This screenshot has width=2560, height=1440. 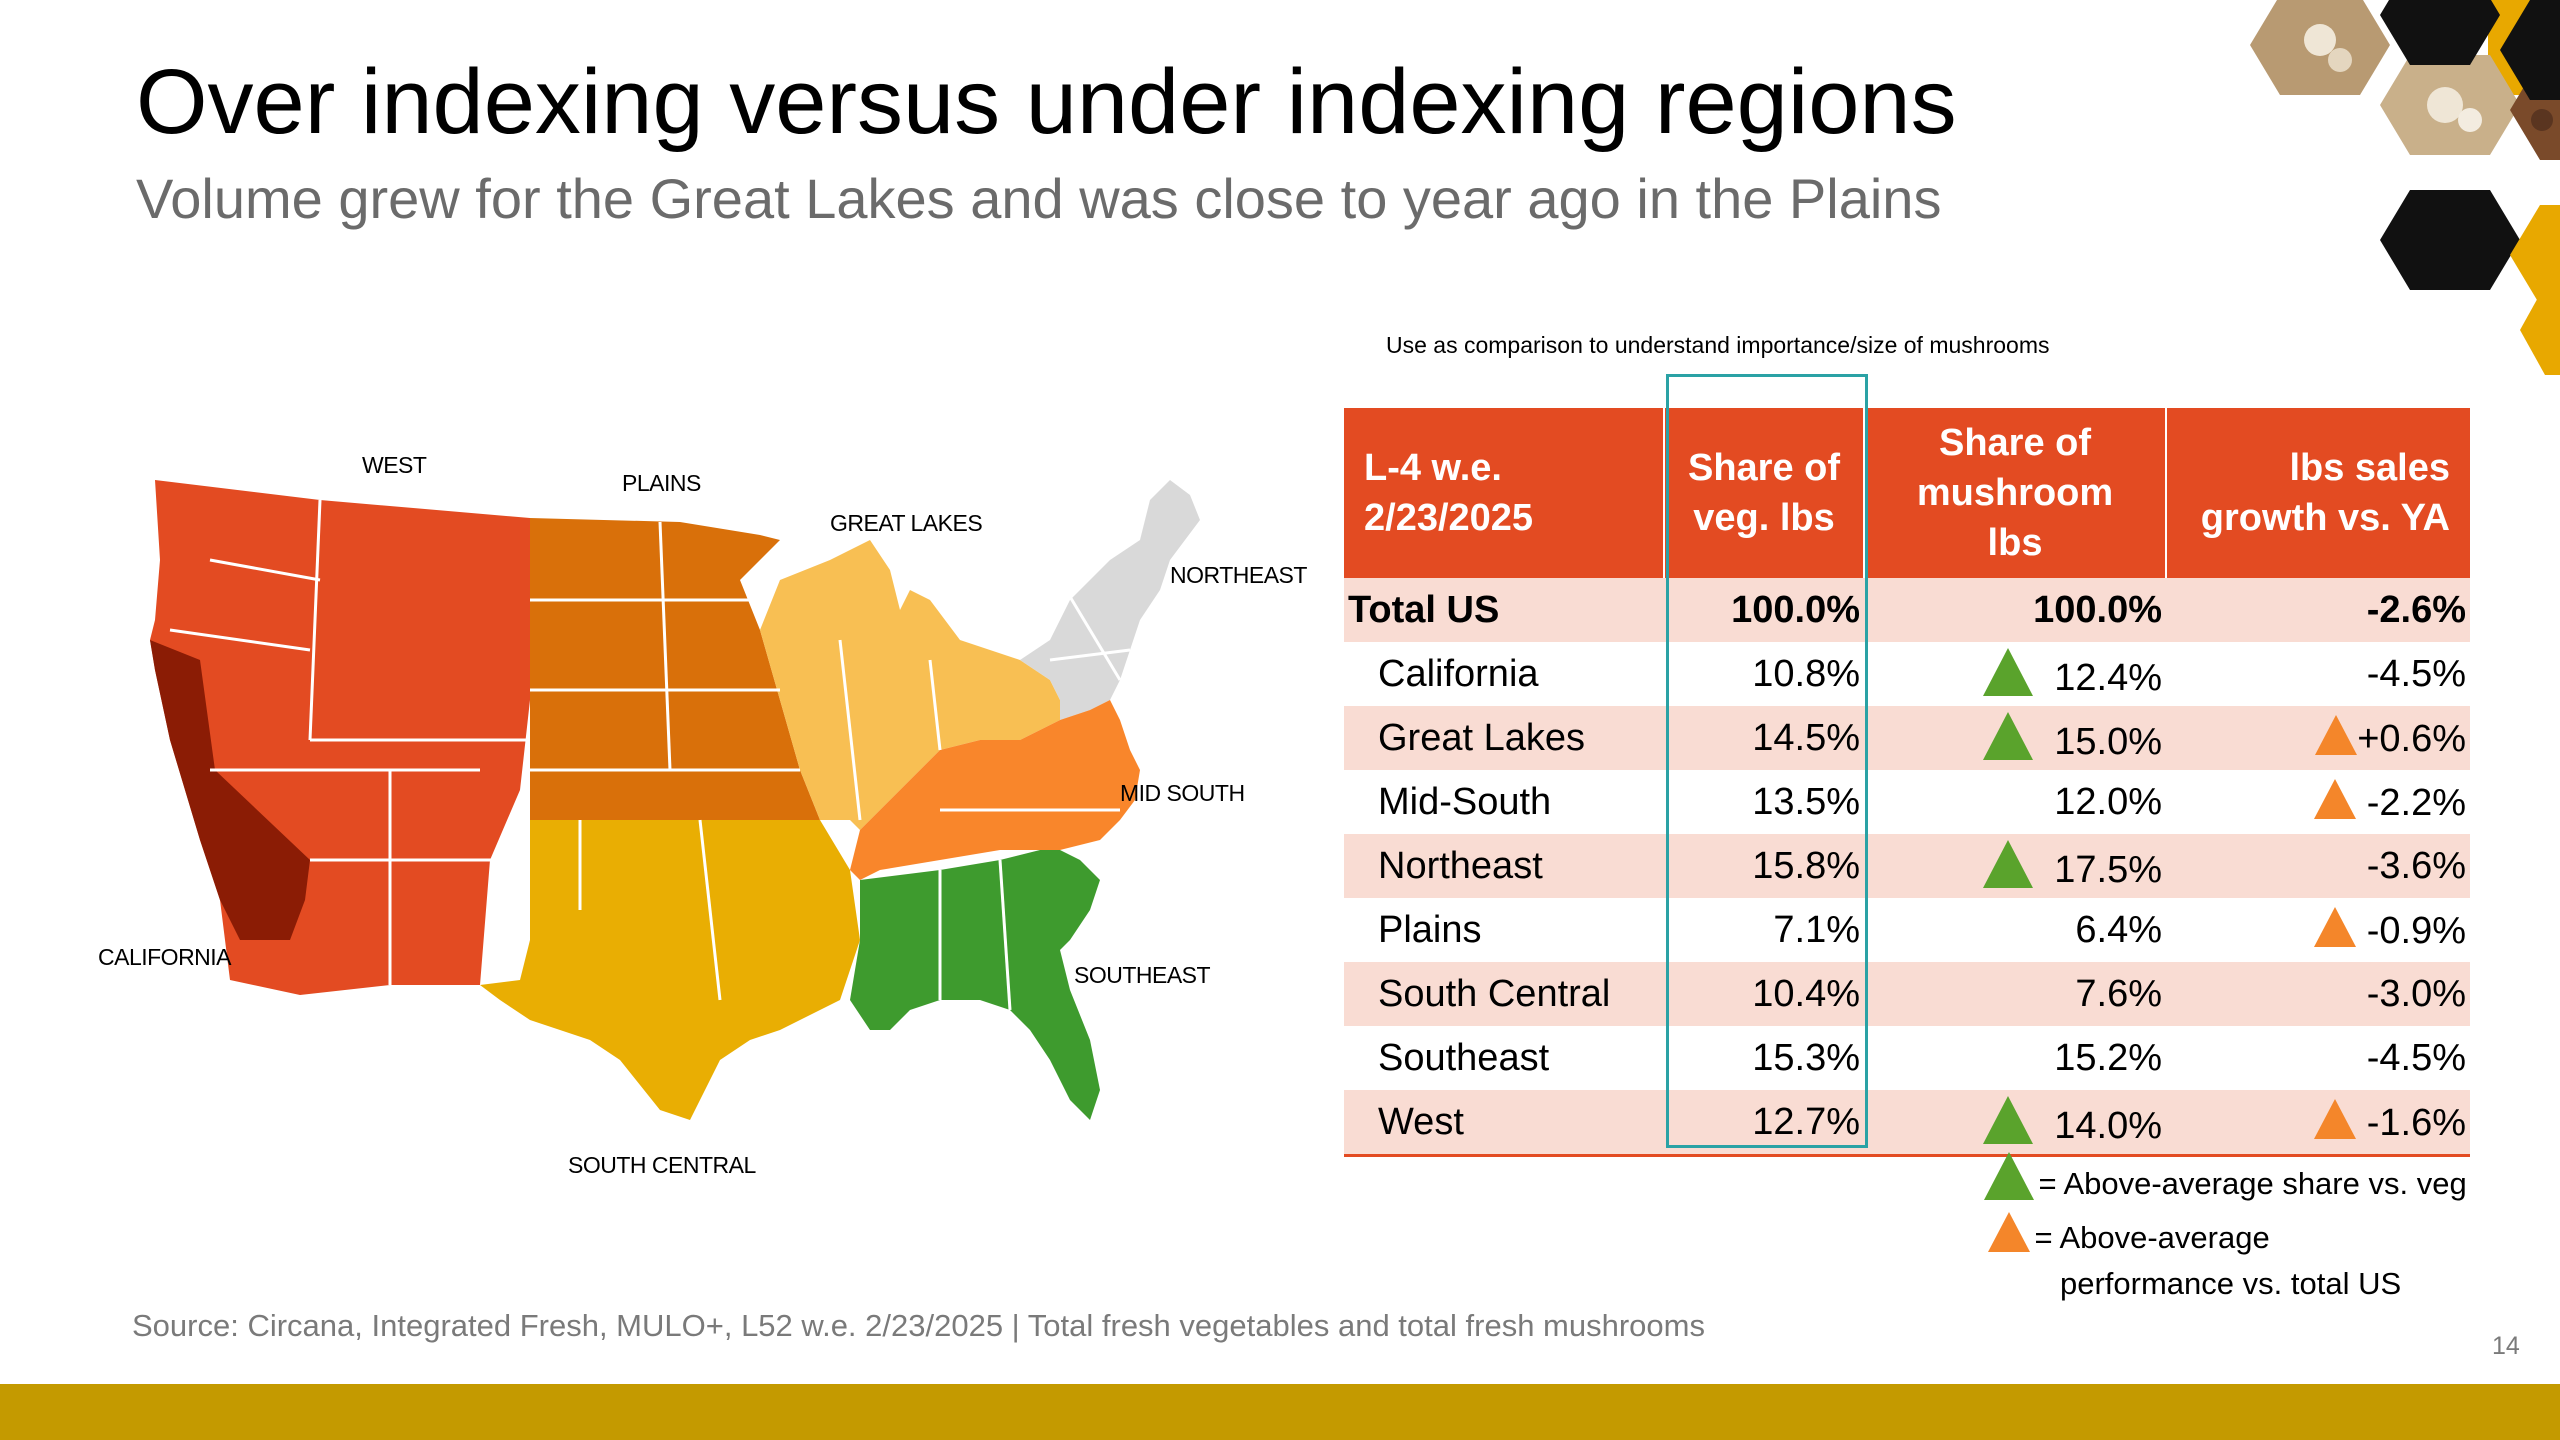 What do you see at coordinates (2416, 1123) in the screenshot?
I see `row-growth: -1.6%` at bounding box center [2416, 1123].